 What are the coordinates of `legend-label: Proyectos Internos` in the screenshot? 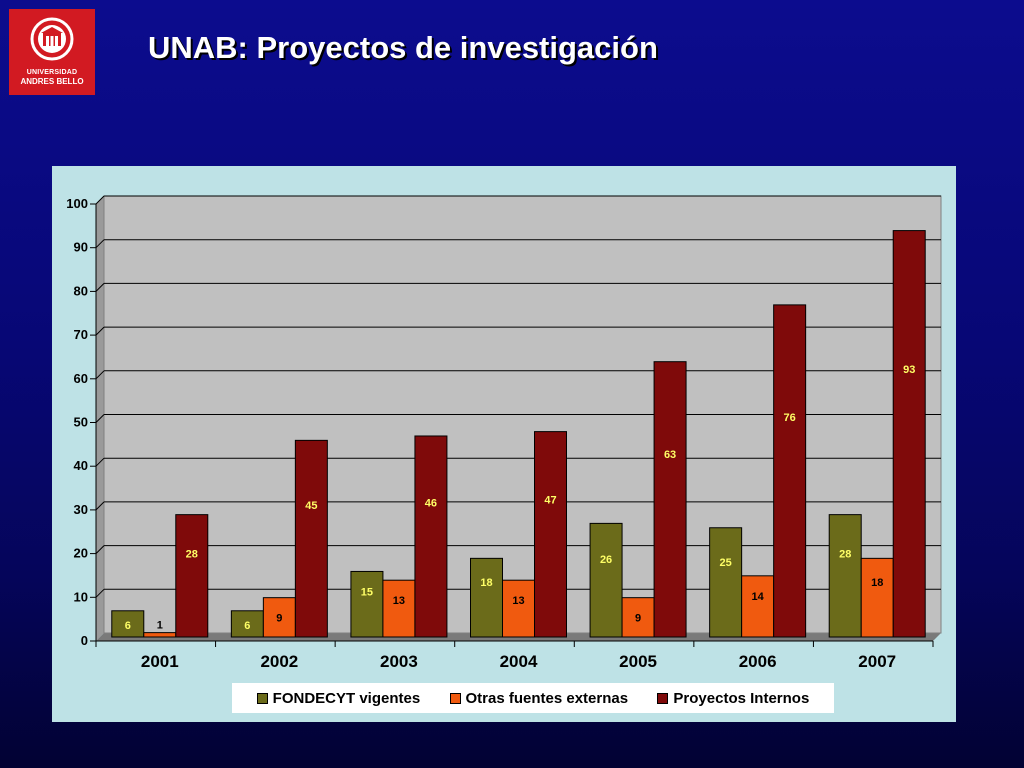 It's located at (741, 698).